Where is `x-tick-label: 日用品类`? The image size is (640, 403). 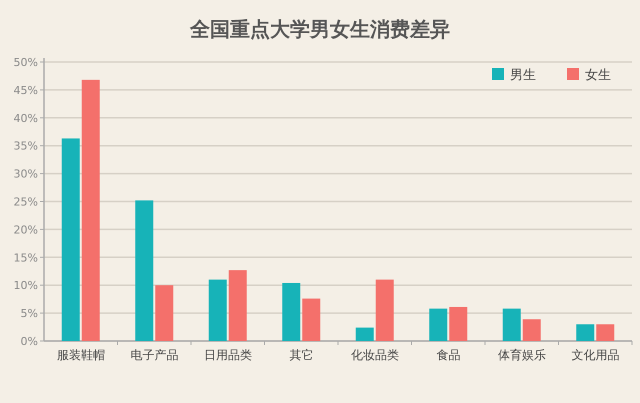 x-tick-label: 日用品类 is located at coordinates (228, 355).